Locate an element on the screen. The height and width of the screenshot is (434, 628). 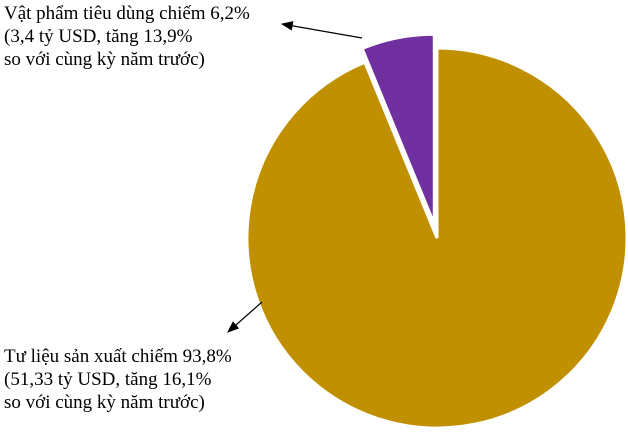
pie-slice-consumer-goods is located at coordinates (398, 128).